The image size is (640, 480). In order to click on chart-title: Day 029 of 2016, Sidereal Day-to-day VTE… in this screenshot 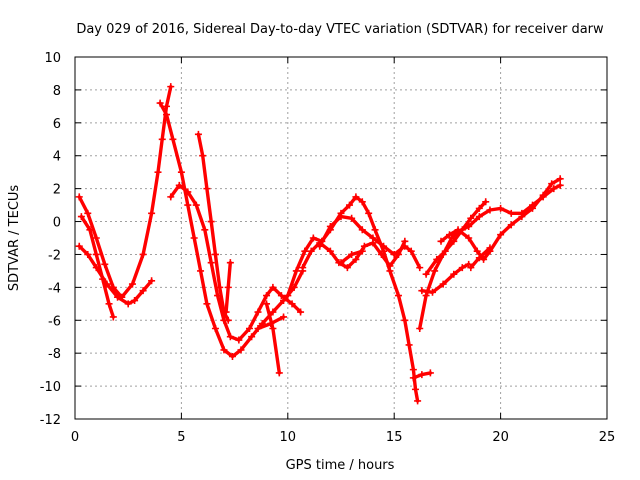, I will do `click(340, 29)`.